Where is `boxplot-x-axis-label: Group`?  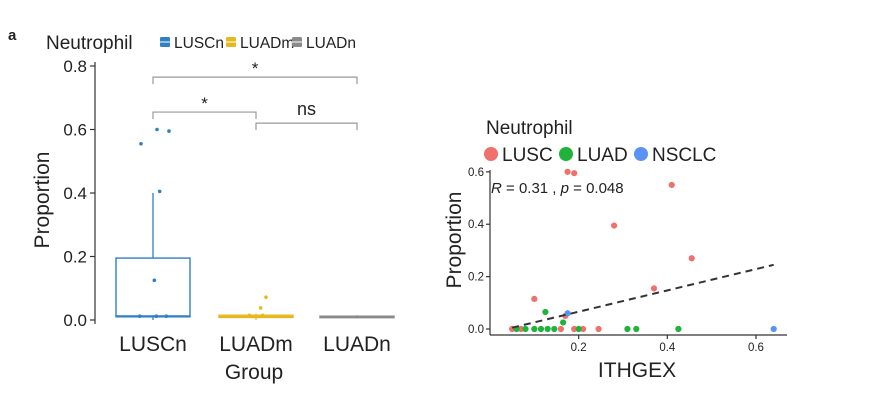 boxplot-x-axis-label: Group is located at coordinates (254, 372).